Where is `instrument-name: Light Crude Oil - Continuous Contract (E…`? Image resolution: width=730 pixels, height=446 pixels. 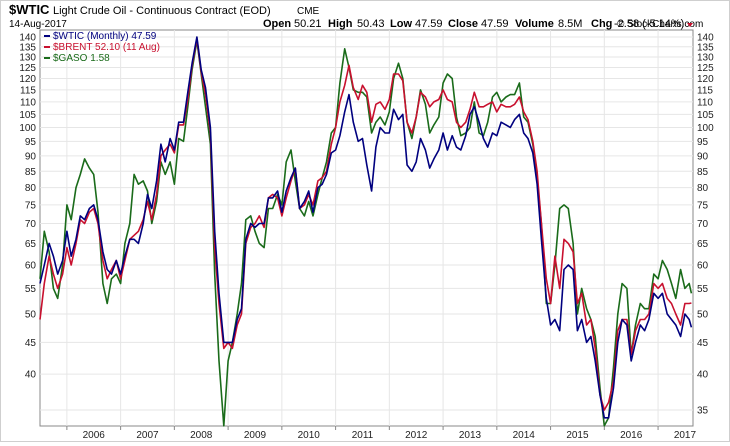 instrument-name: Light Crude Oil - Continuous Contract (E… is located at coordinates (162, 11).